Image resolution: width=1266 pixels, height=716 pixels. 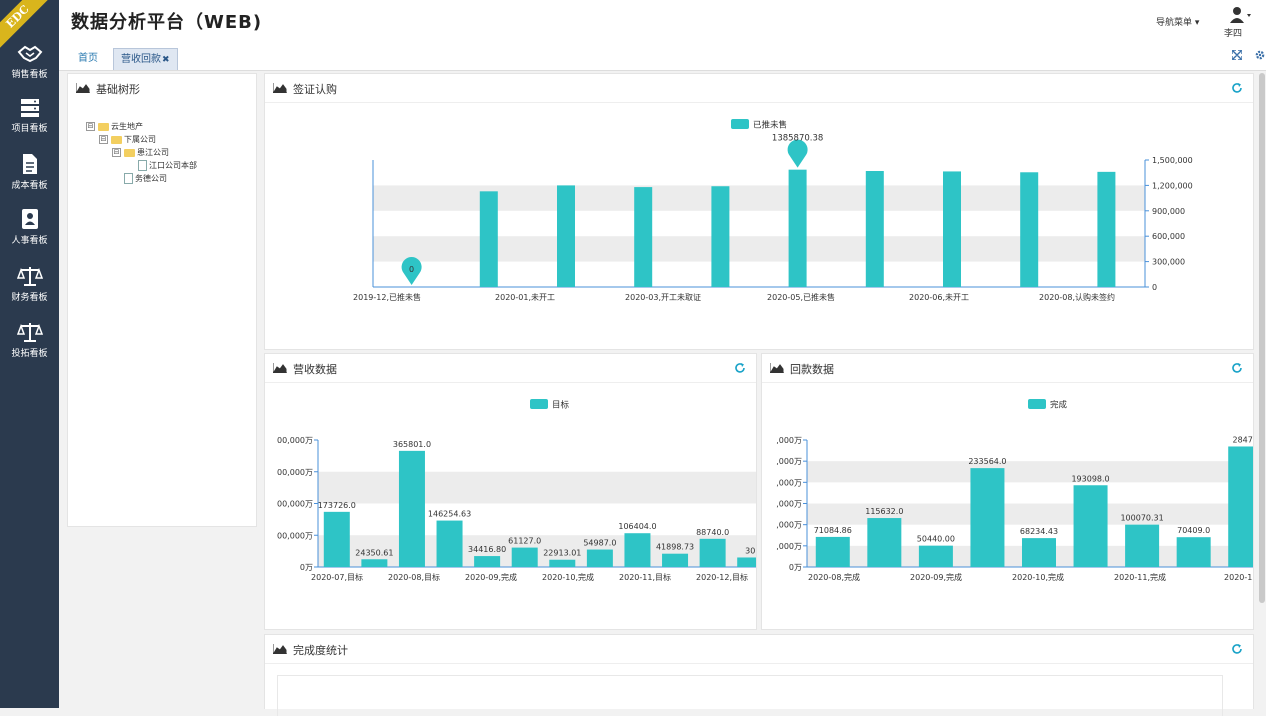 What do you see at coordinates (29, 129) in the screenshot?
I see `sidebar-item-label: 项目看板` at bounding box center [29, 129].